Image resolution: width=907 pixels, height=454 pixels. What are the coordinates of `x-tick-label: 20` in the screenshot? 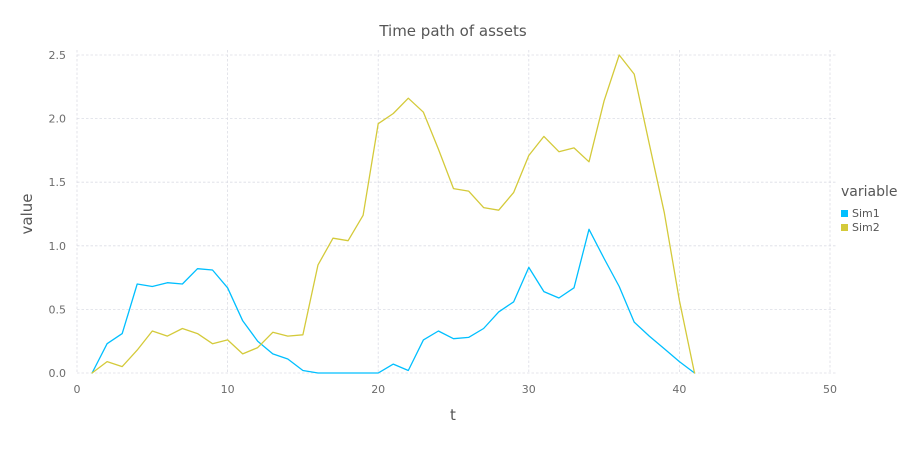 It's located at (378, 389).